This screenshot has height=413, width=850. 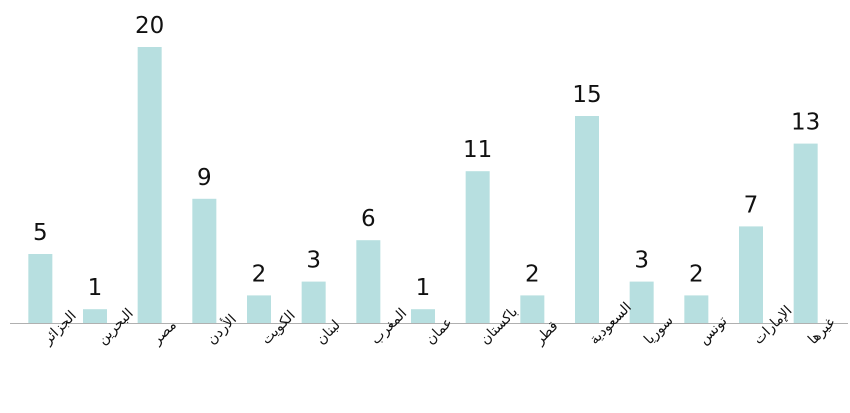 I want to click on data-label: 9, so click(x=204, y=178).